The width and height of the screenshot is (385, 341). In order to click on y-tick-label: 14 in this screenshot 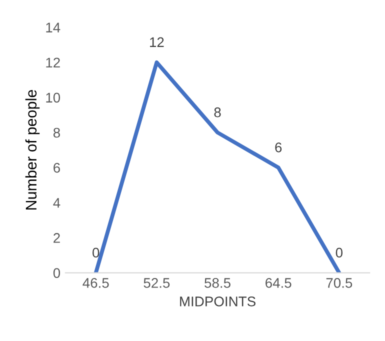, I will do `click(53, 27)`.